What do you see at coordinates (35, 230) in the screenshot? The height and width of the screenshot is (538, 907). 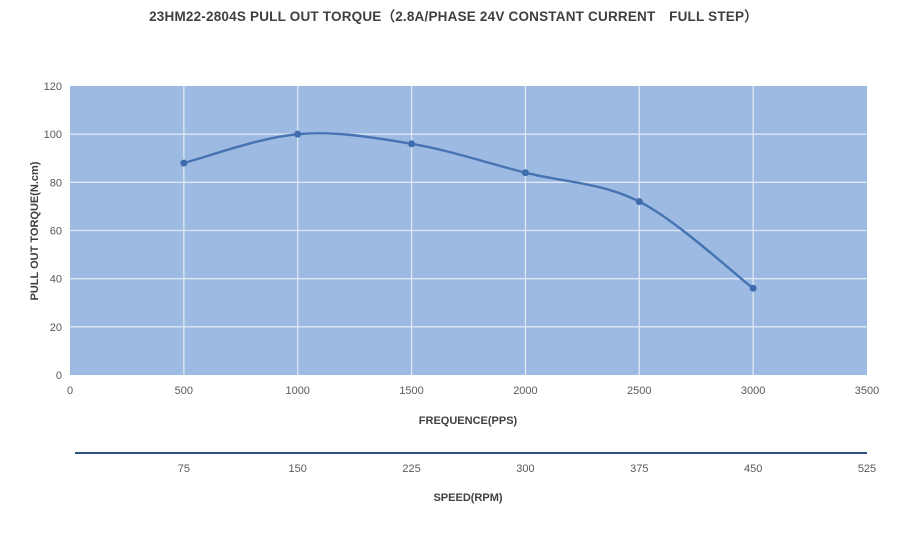 I see `y-axis-title: PULL OUT TORQUE(N.cm)` at bounding box center [35, 230].